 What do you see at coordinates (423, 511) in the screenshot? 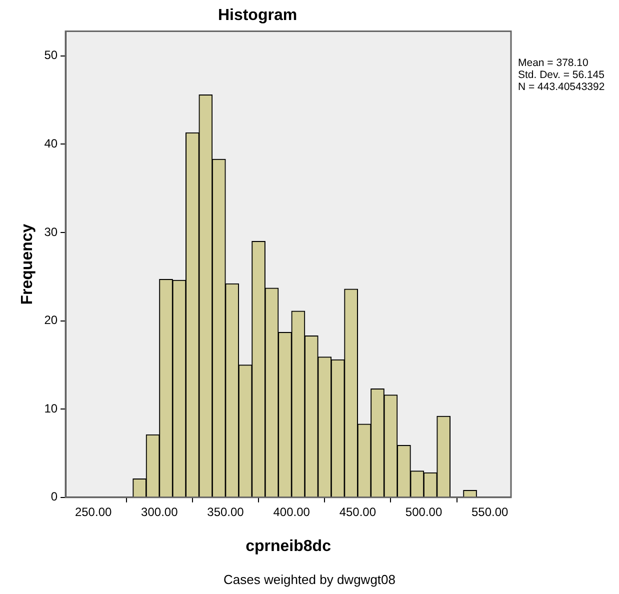
I see `x-tick-label: 500.00` at bounding box center [423, 511].